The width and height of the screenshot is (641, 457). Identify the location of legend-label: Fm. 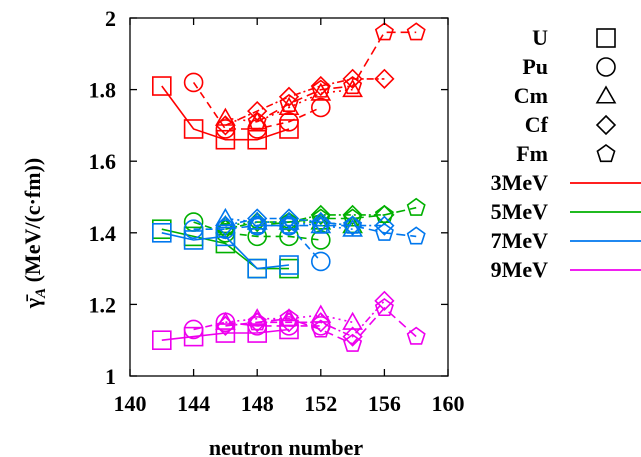
(532, 153).